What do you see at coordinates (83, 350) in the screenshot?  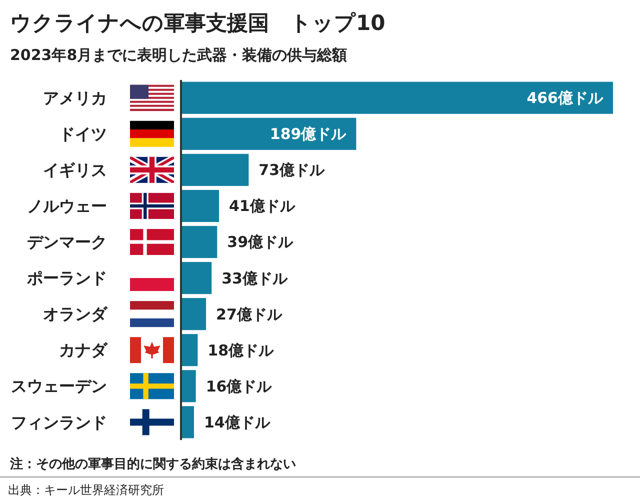 I see `y-tick-label: カナダ` at bounding box center [83, 350].